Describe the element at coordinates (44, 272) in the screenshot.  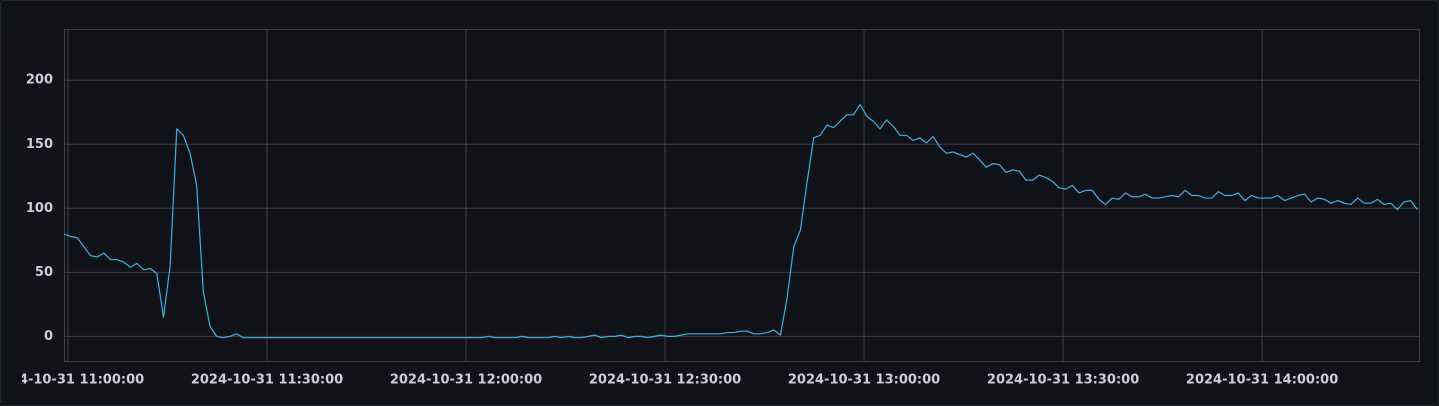
I see `y-tick-label: 50` at that location.